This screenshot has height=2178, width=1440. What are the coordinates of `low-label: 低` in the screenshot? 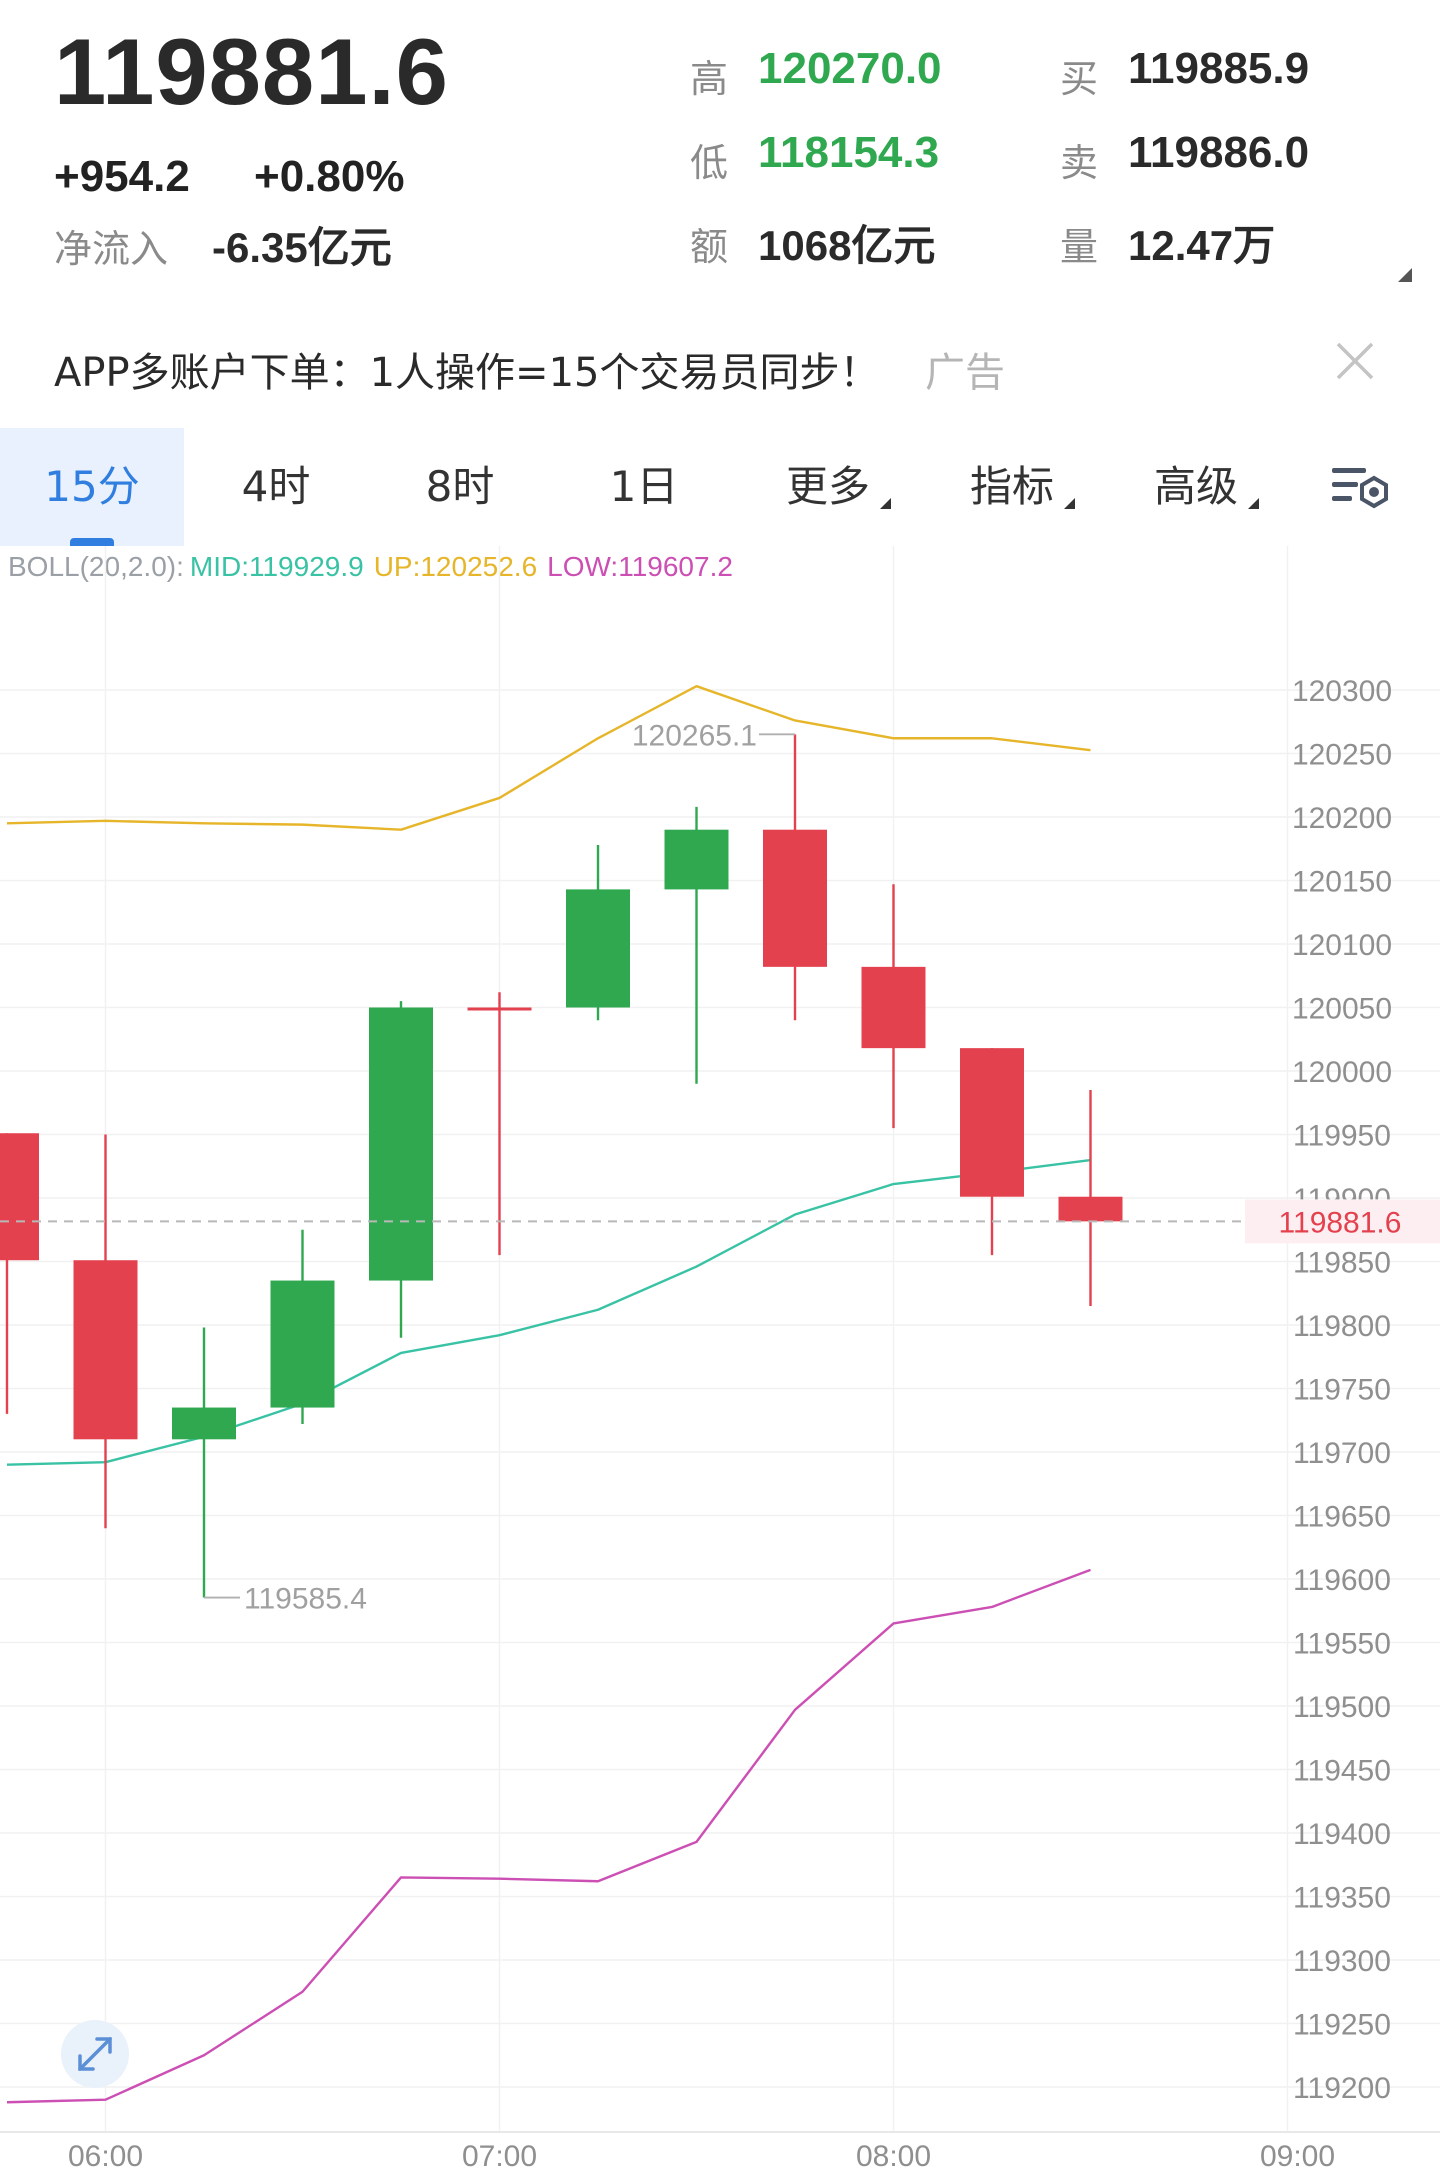 It's located at (709, 163).